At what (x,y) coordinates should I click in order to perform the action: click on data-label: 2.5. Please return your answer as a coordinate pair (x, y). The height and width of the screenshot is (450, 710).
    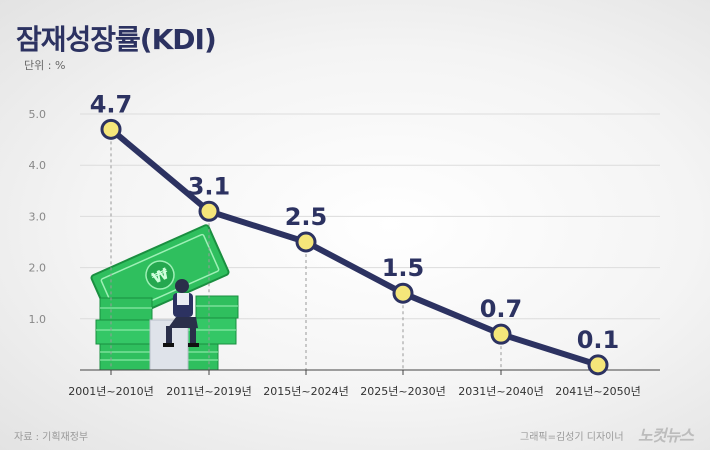
    Looking at the image, I should click on (306, 217).